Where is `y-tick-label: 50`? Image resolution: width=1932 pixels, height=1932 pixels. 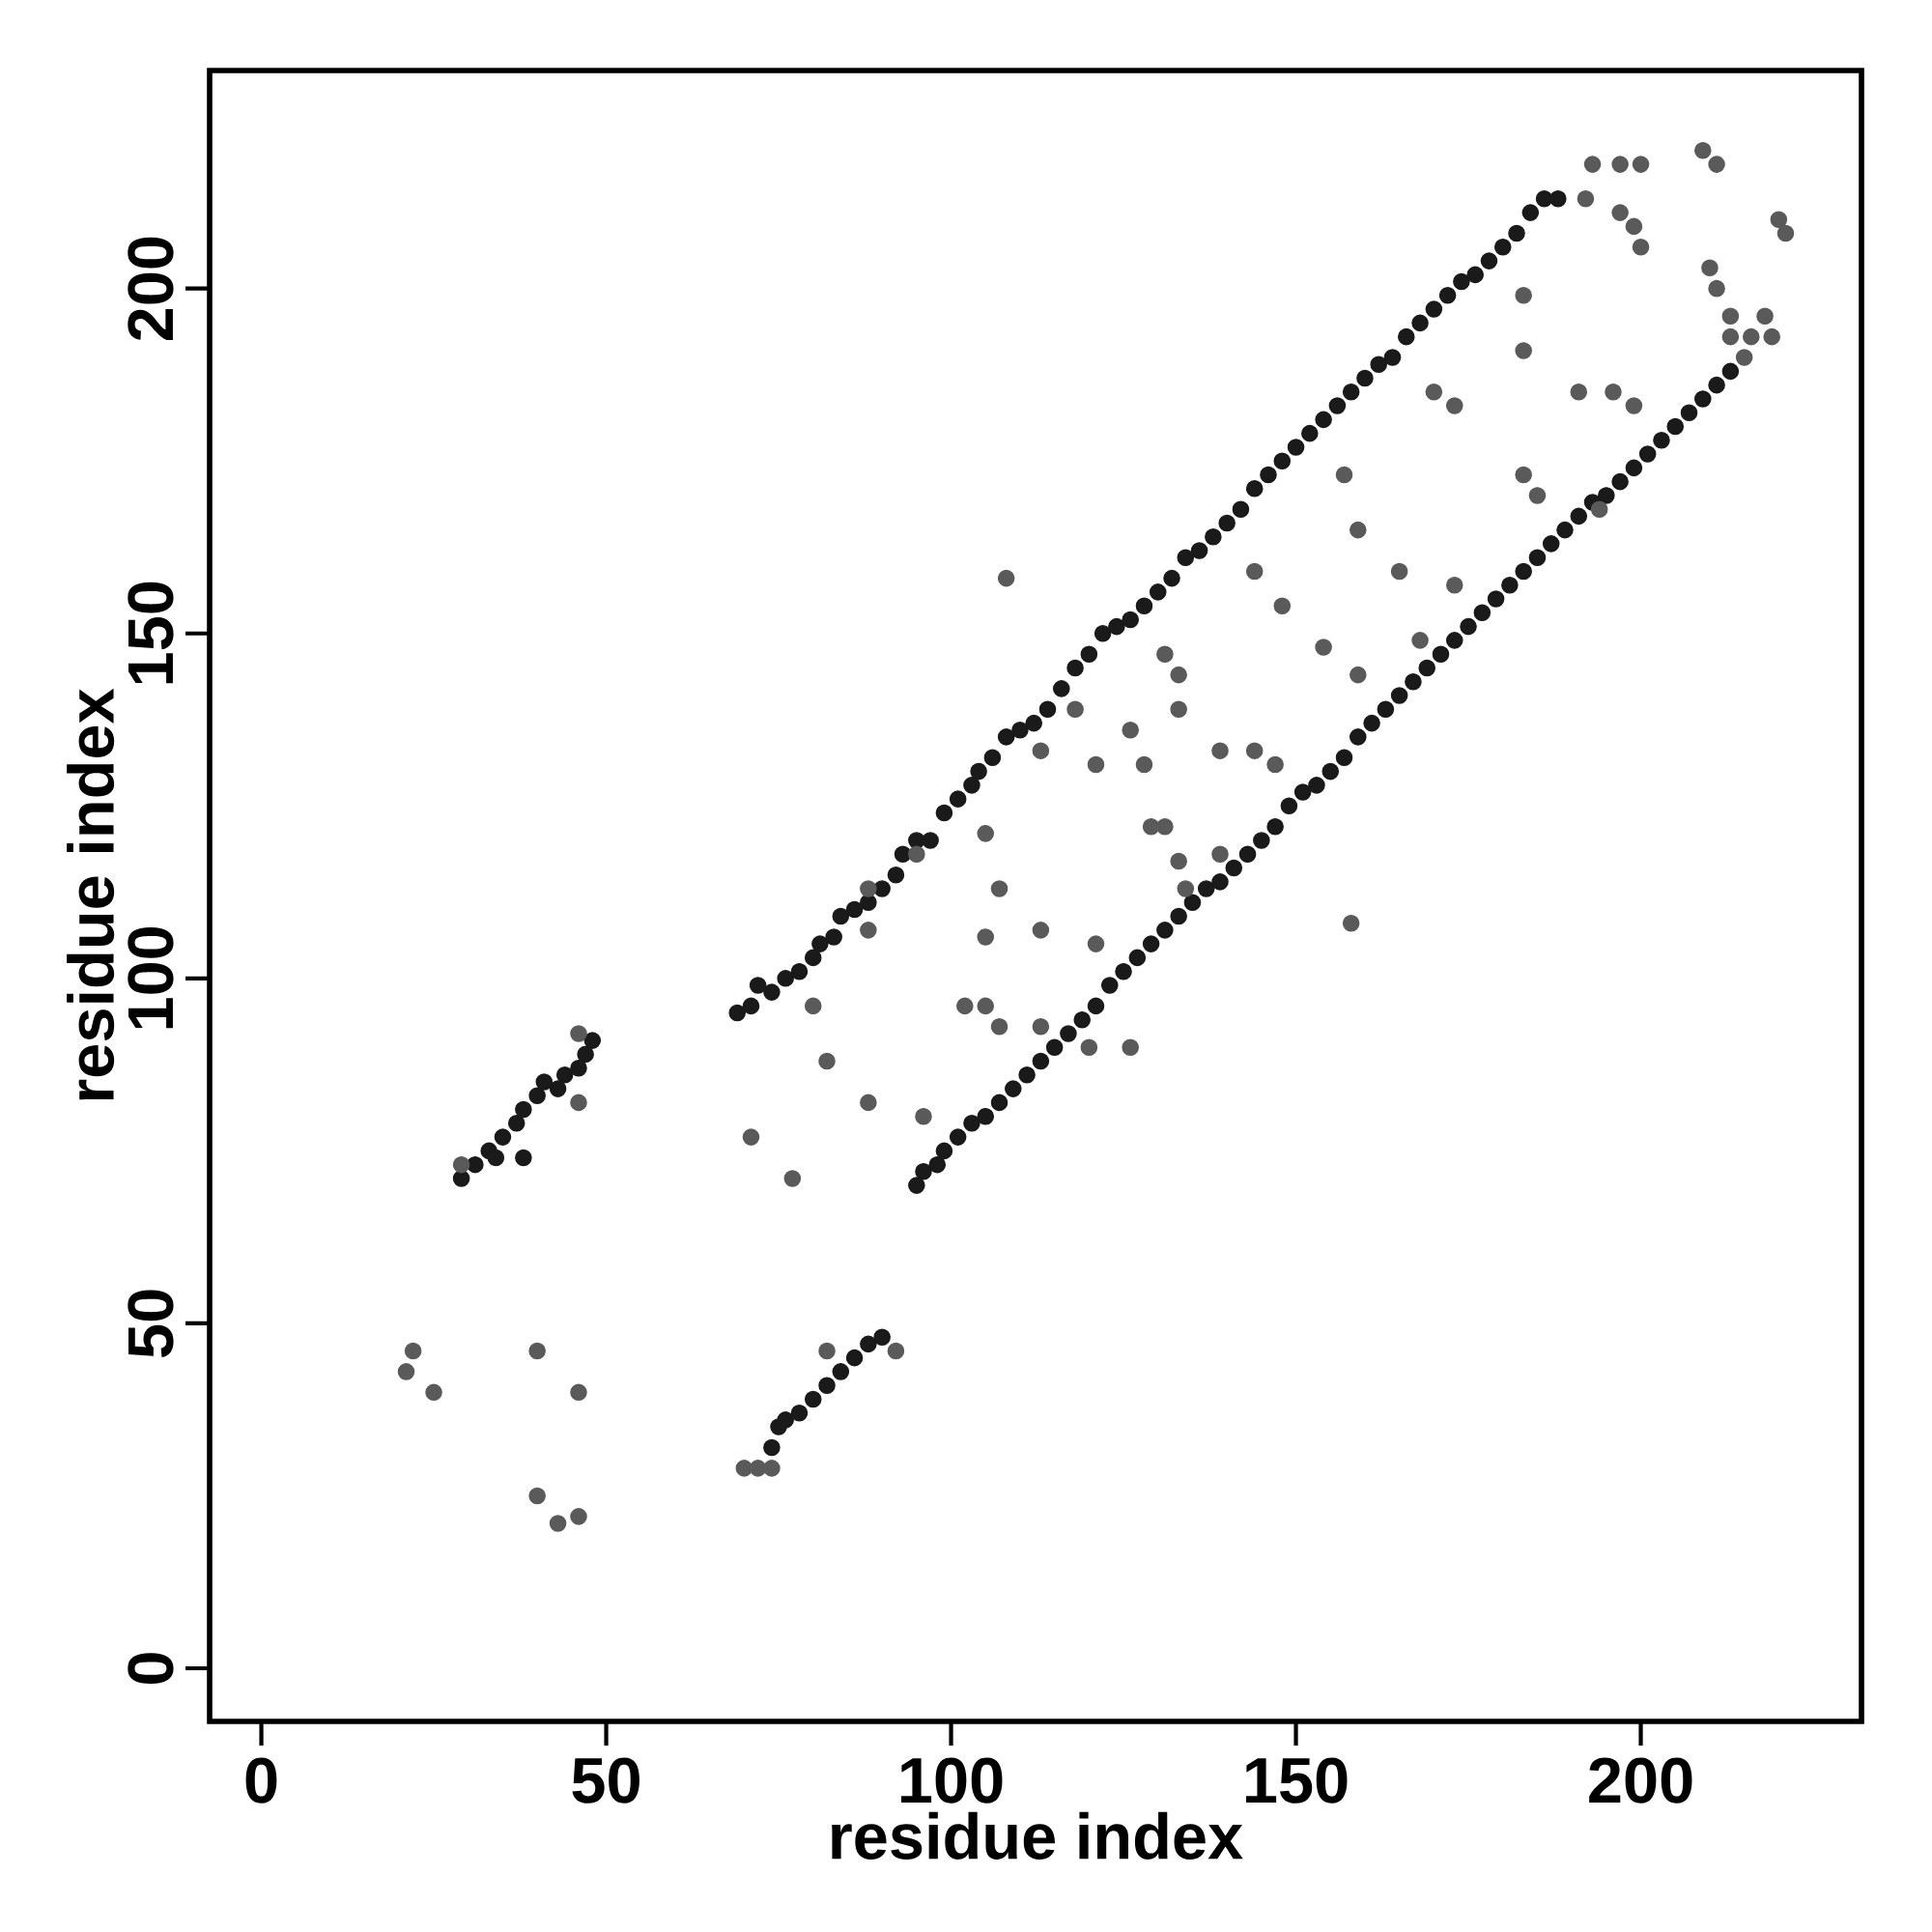
y-tick-label: 50 is located at coordinates (151, 1324).